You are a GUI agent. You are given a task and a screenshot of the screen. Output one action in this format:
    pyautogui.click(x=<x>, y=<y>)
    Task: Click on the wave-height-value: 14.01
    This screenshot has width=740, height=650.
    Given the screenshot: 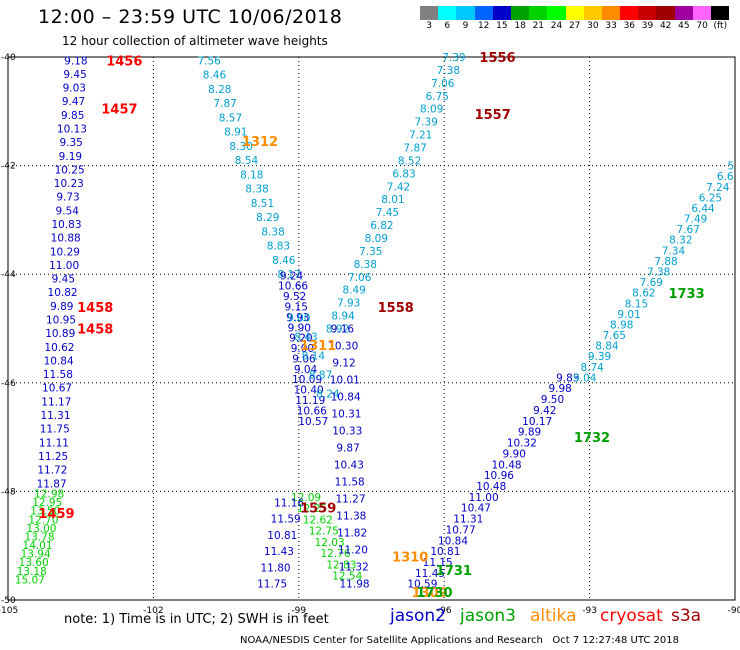 What is the action you would take?
    pyautogui.click(x=38, y=546)
    